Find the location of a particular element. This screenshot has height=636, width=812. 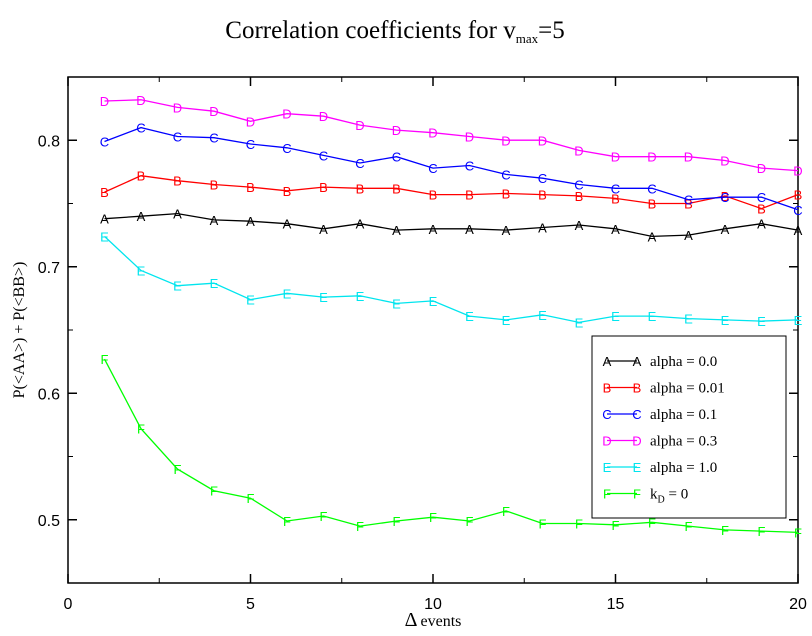

series-c: C C C C C C C C C C C C C C C C C C C C is located at coordinates (451, 169).